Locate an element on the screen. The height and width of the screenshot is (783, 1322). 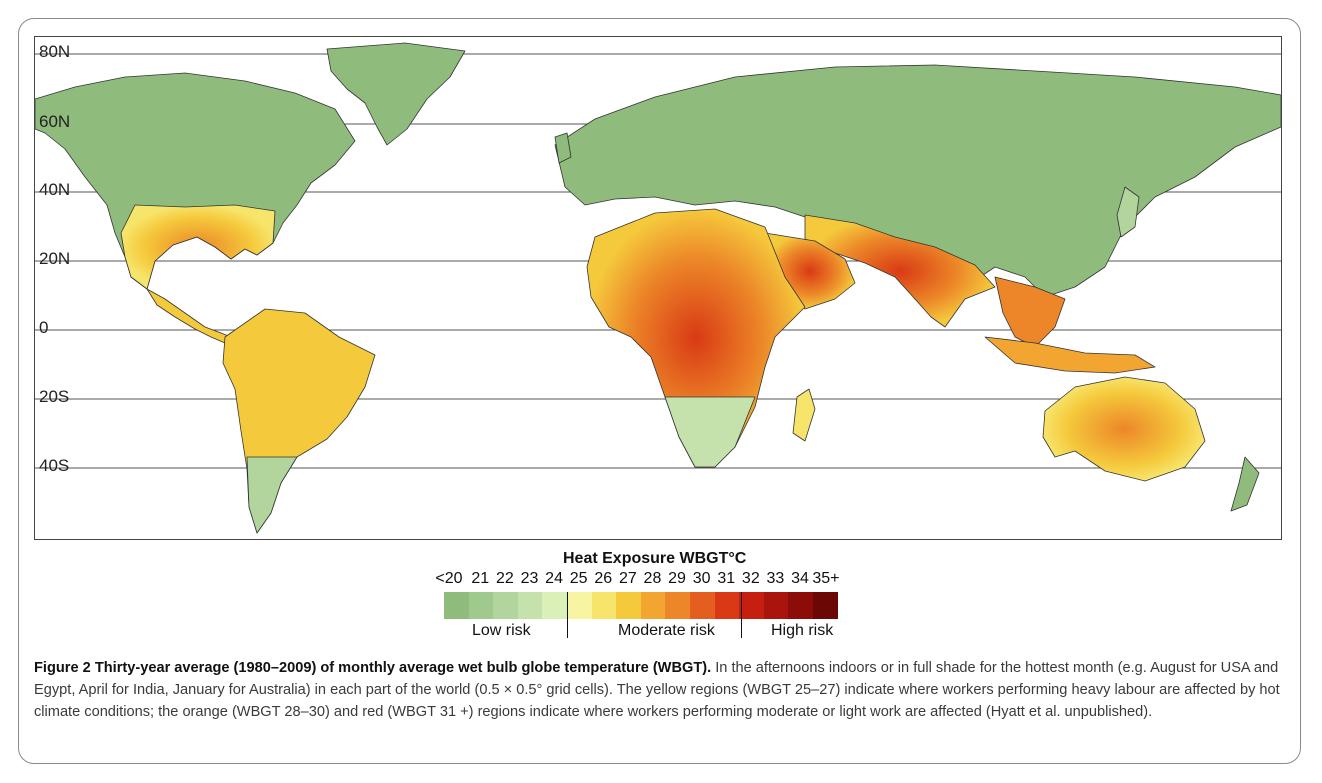
lat-label-0: 0 is located at coordinates (44, 327).